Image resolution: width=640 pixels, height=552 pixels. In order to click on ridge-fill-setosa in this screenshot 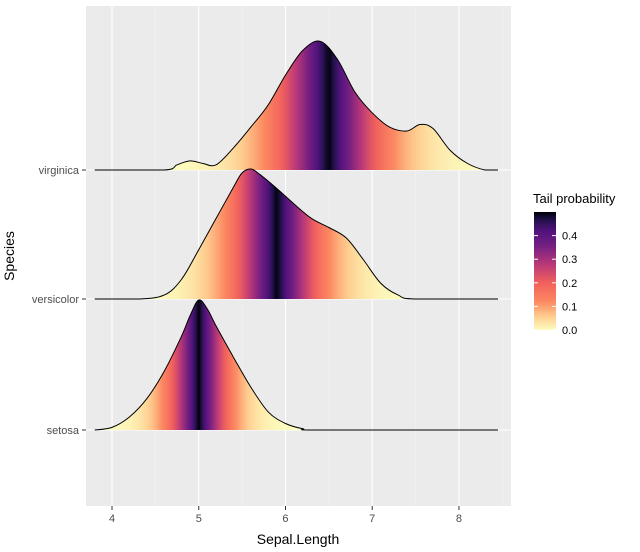, I will do `click(296, 364)`.